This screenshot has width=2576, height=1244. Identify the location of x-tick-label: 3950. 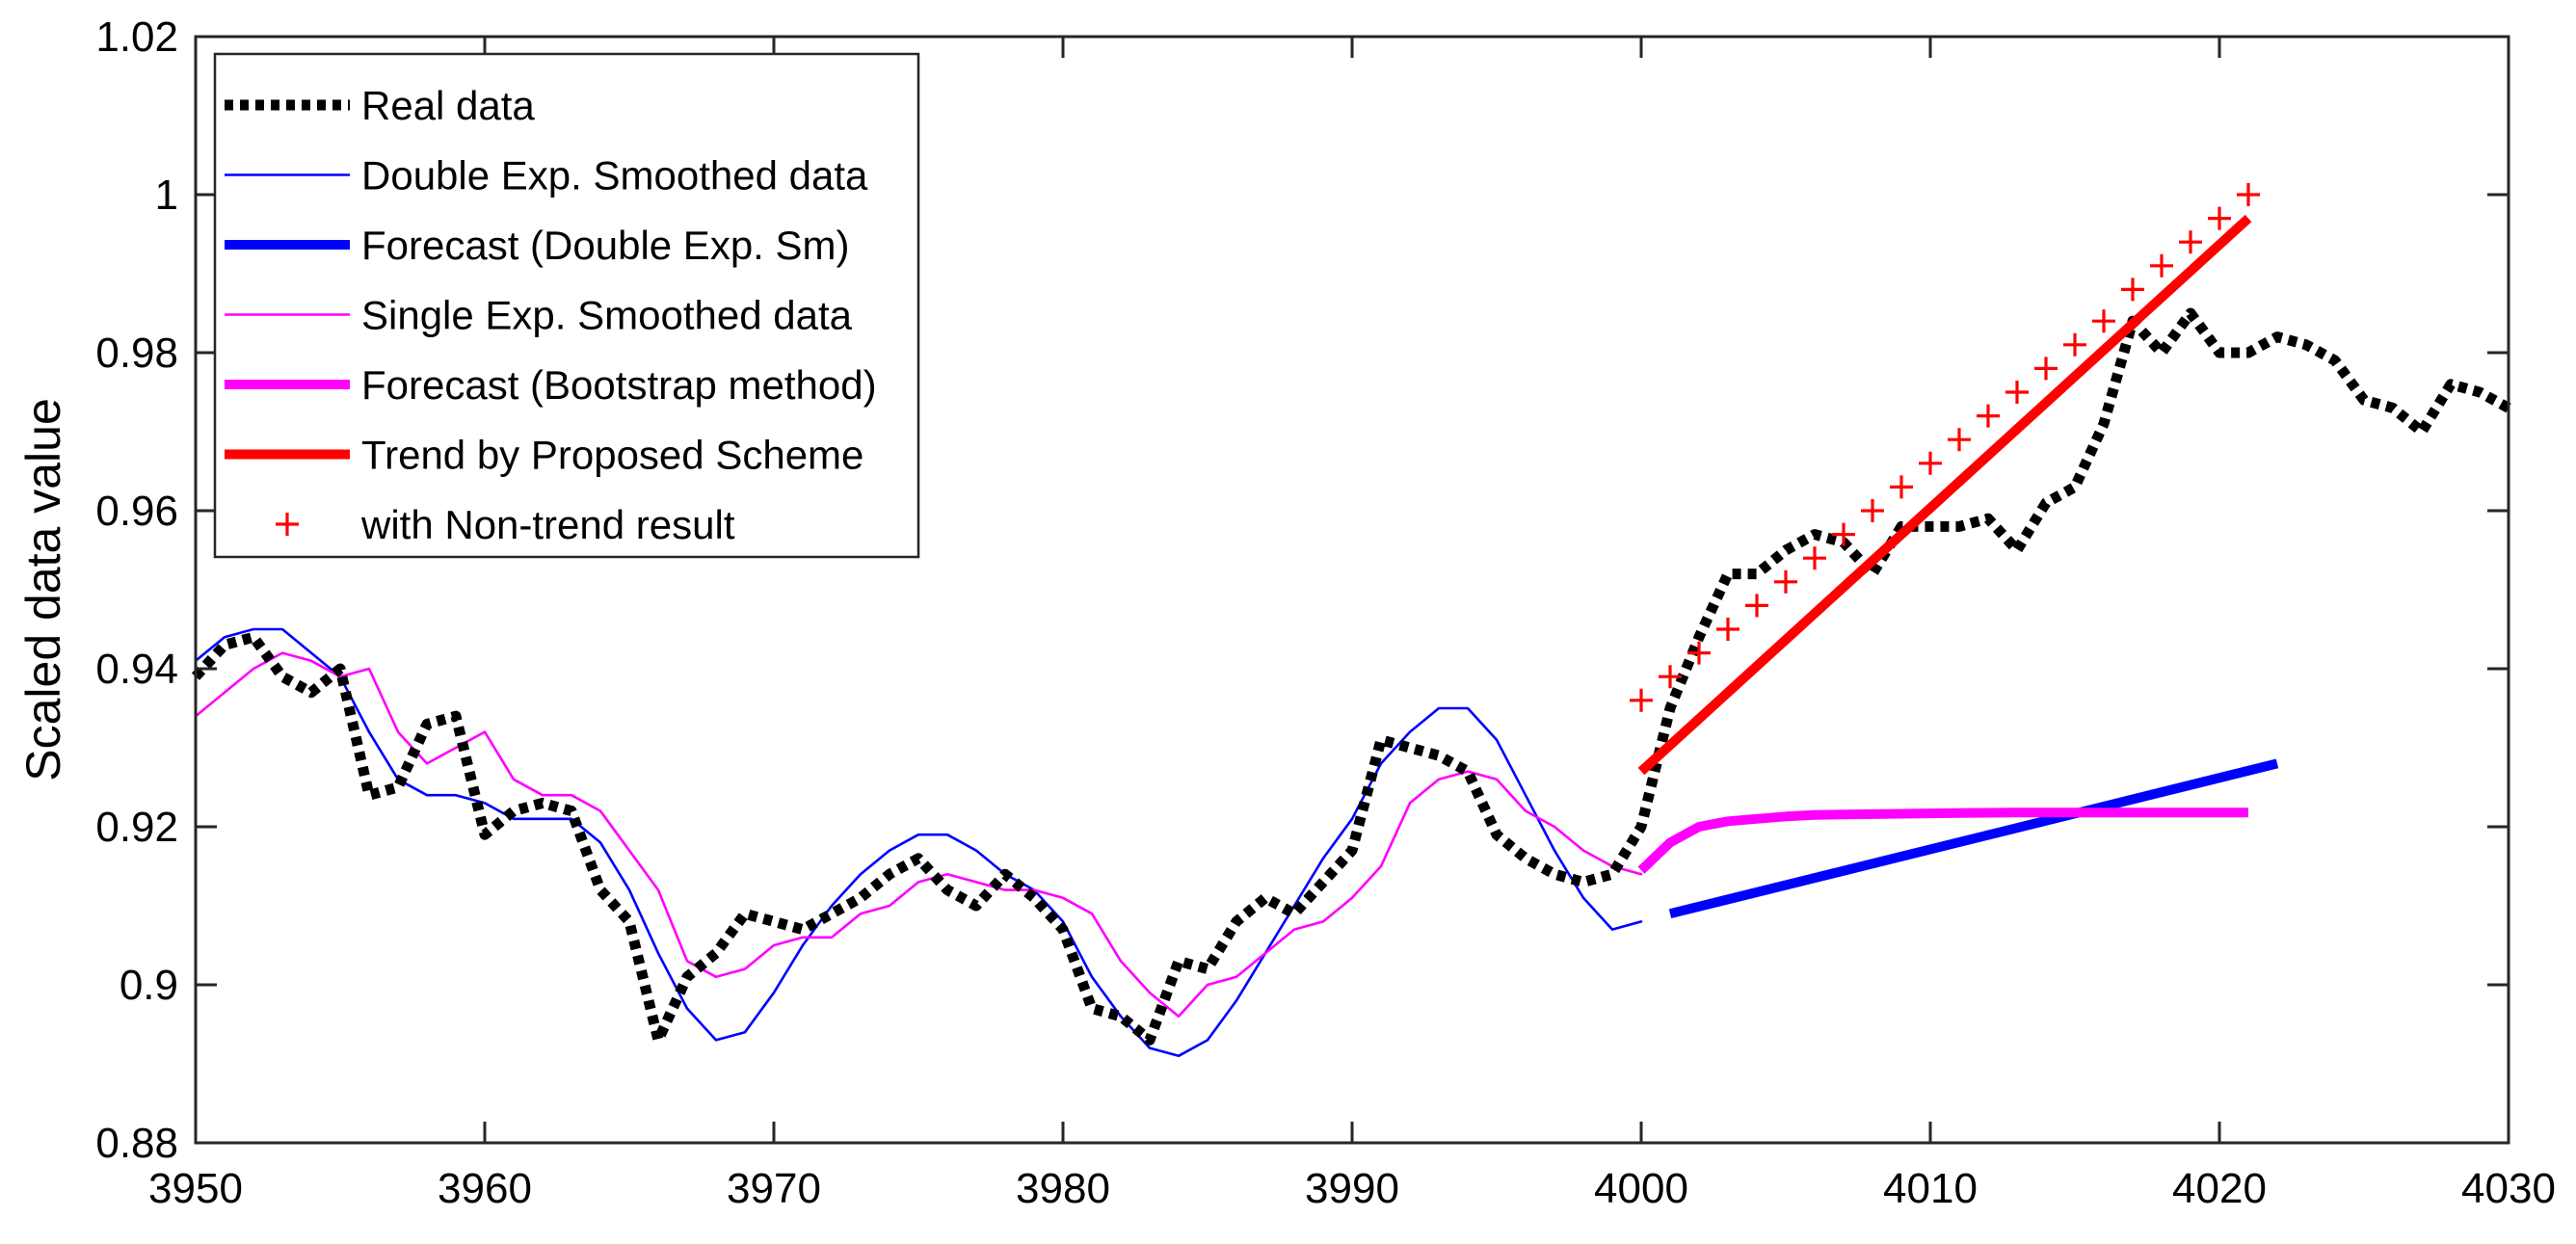
(195, 1188).